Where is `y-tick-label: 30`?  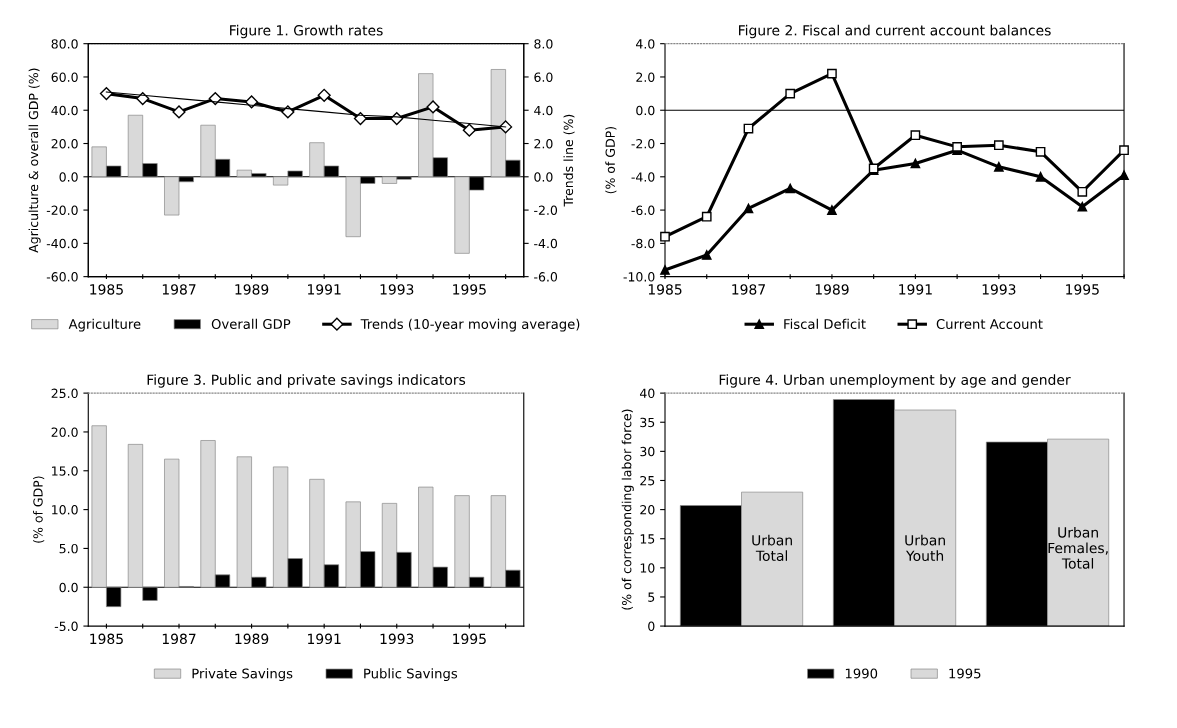
y-tick-label: 30 is located at coordinates (647, 451).